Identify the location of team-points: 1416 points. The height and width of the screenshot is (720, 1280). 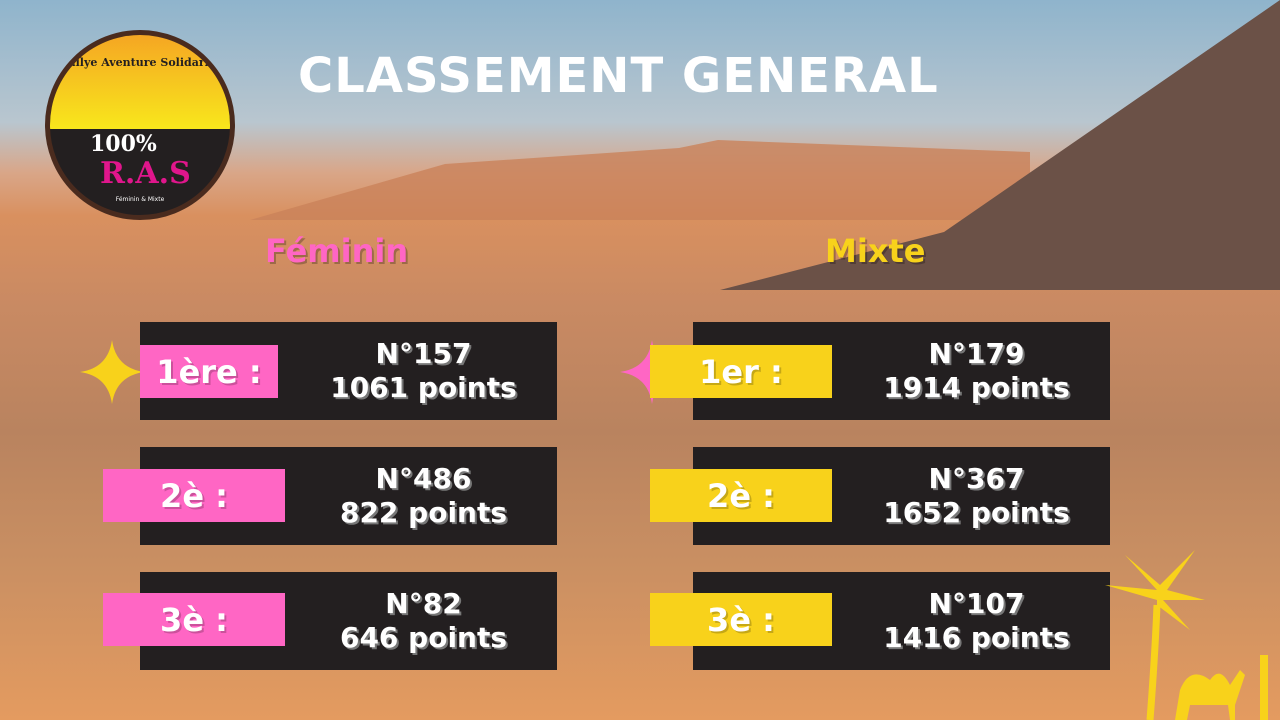
(976, 637).